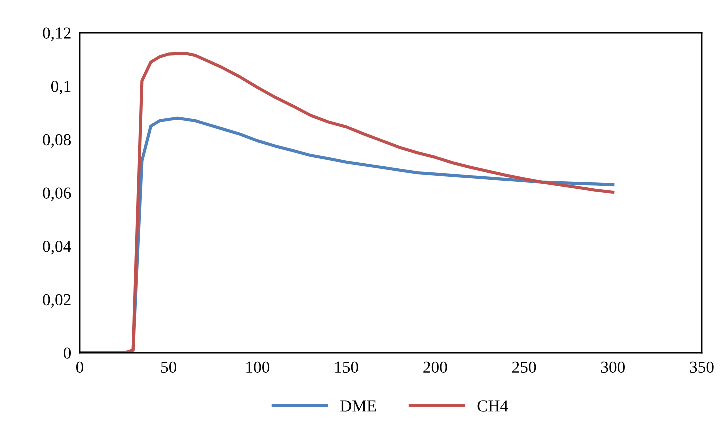 This screenshot has height=439, width=726. I want to click on x-tick-label: 200, so click(436, 368).